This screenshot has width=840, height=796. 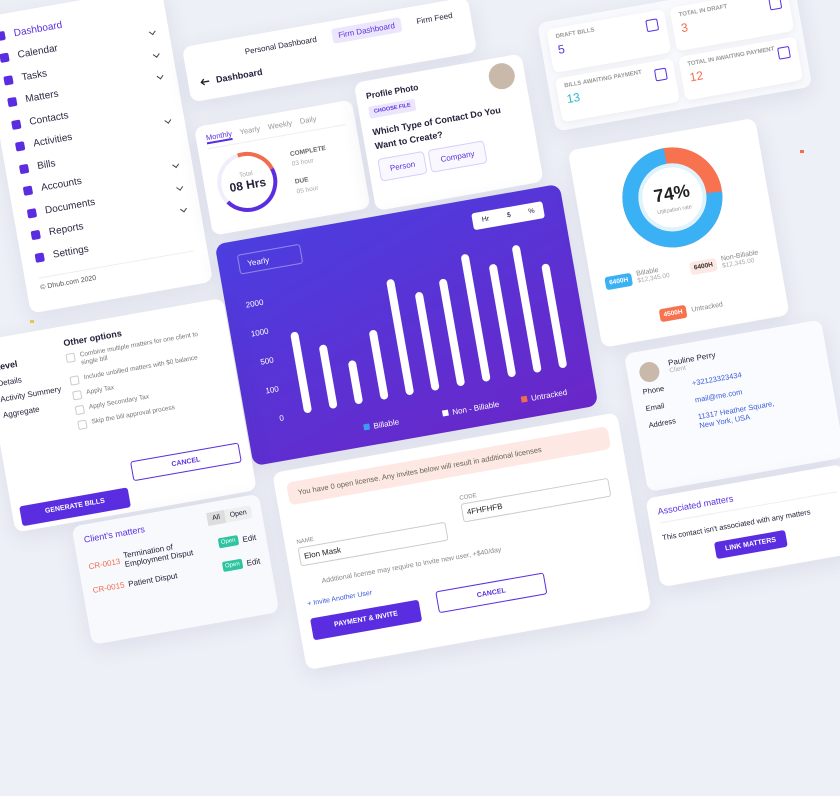 What do you see at coordinates (49, 118) in the screenshot?
I see `nav-label: Contacts` at bounding box center [49, 118].